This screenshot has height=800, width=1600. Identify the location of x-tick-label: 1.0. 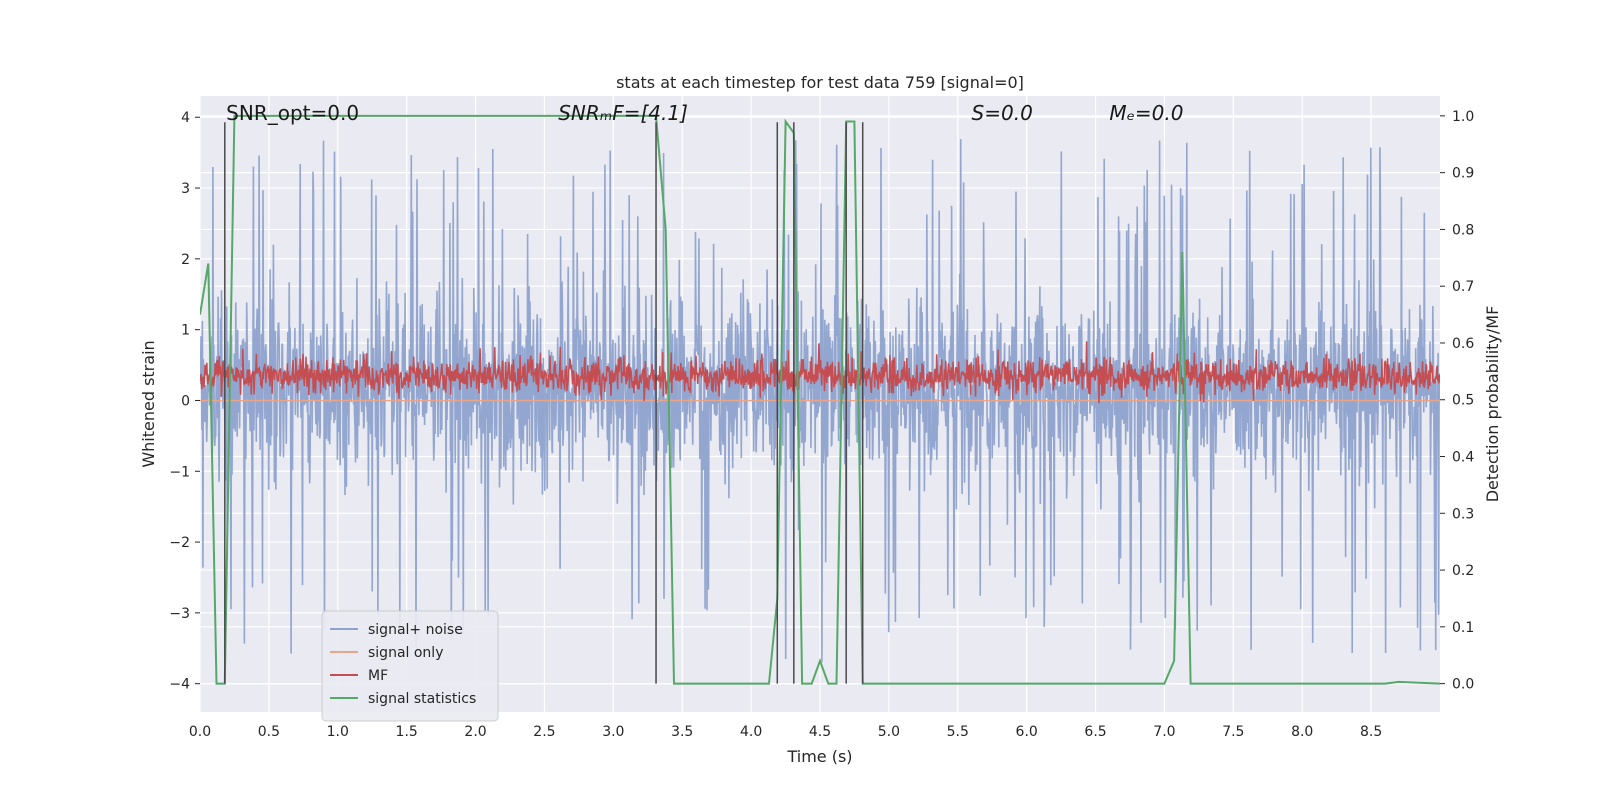
(338, 732).